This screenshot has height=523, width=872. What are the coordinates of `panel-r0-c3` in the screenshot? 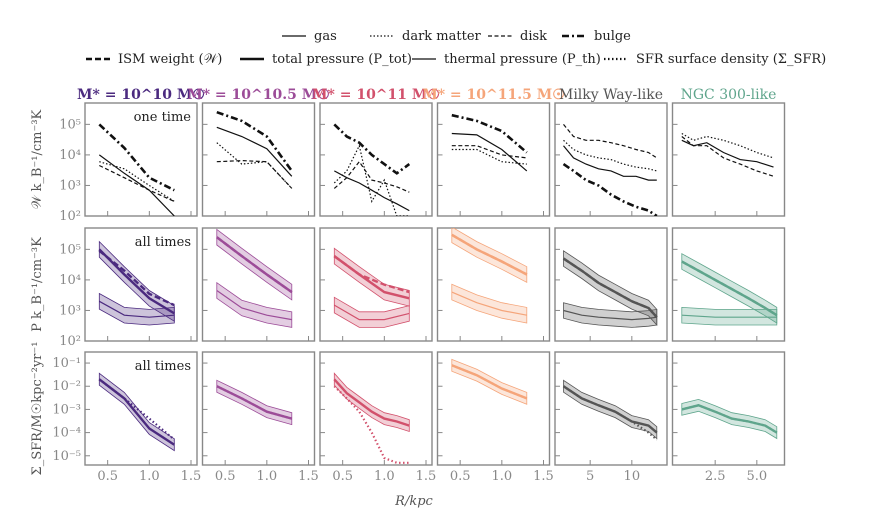 It's located at (493, 159).